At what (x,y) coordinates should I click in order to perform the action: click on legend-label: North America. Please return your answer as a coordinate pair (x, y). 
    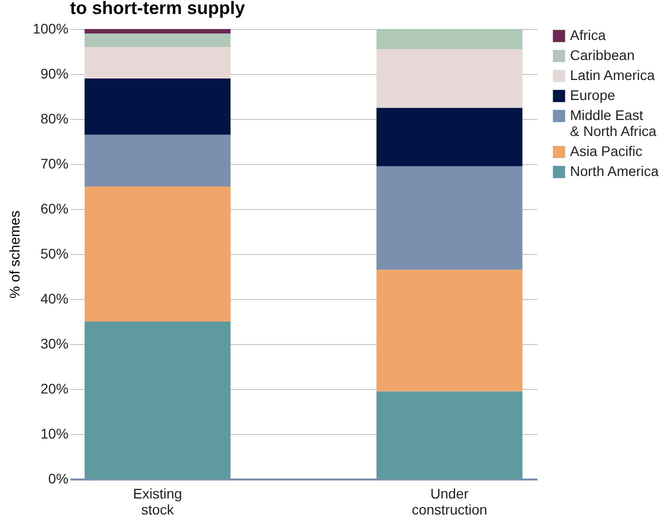
    Looking at the image, I should click on (614, 171).